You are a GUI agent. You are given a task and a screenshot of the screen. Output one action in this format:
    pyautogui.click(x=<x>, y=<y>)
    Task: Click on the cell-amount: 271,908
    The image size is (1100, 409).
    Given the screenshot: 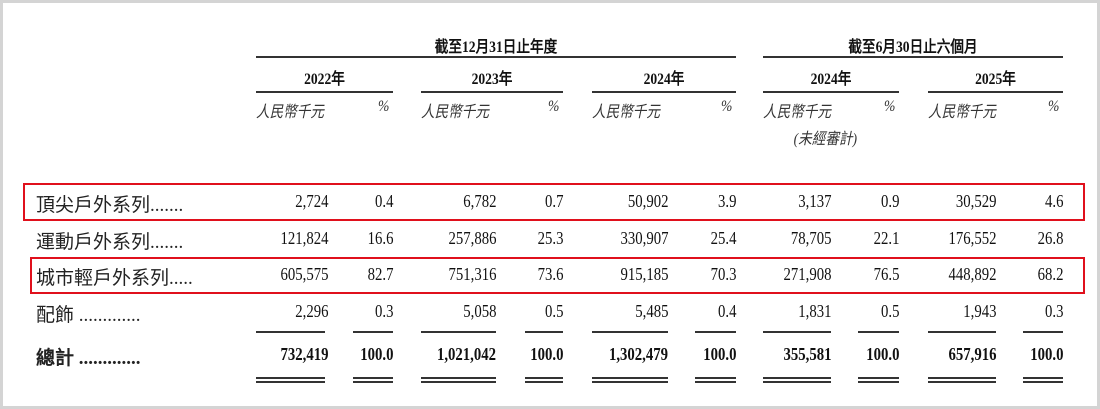 What is the action you would take?
    pyautogui.click(x=807, y=274)
    